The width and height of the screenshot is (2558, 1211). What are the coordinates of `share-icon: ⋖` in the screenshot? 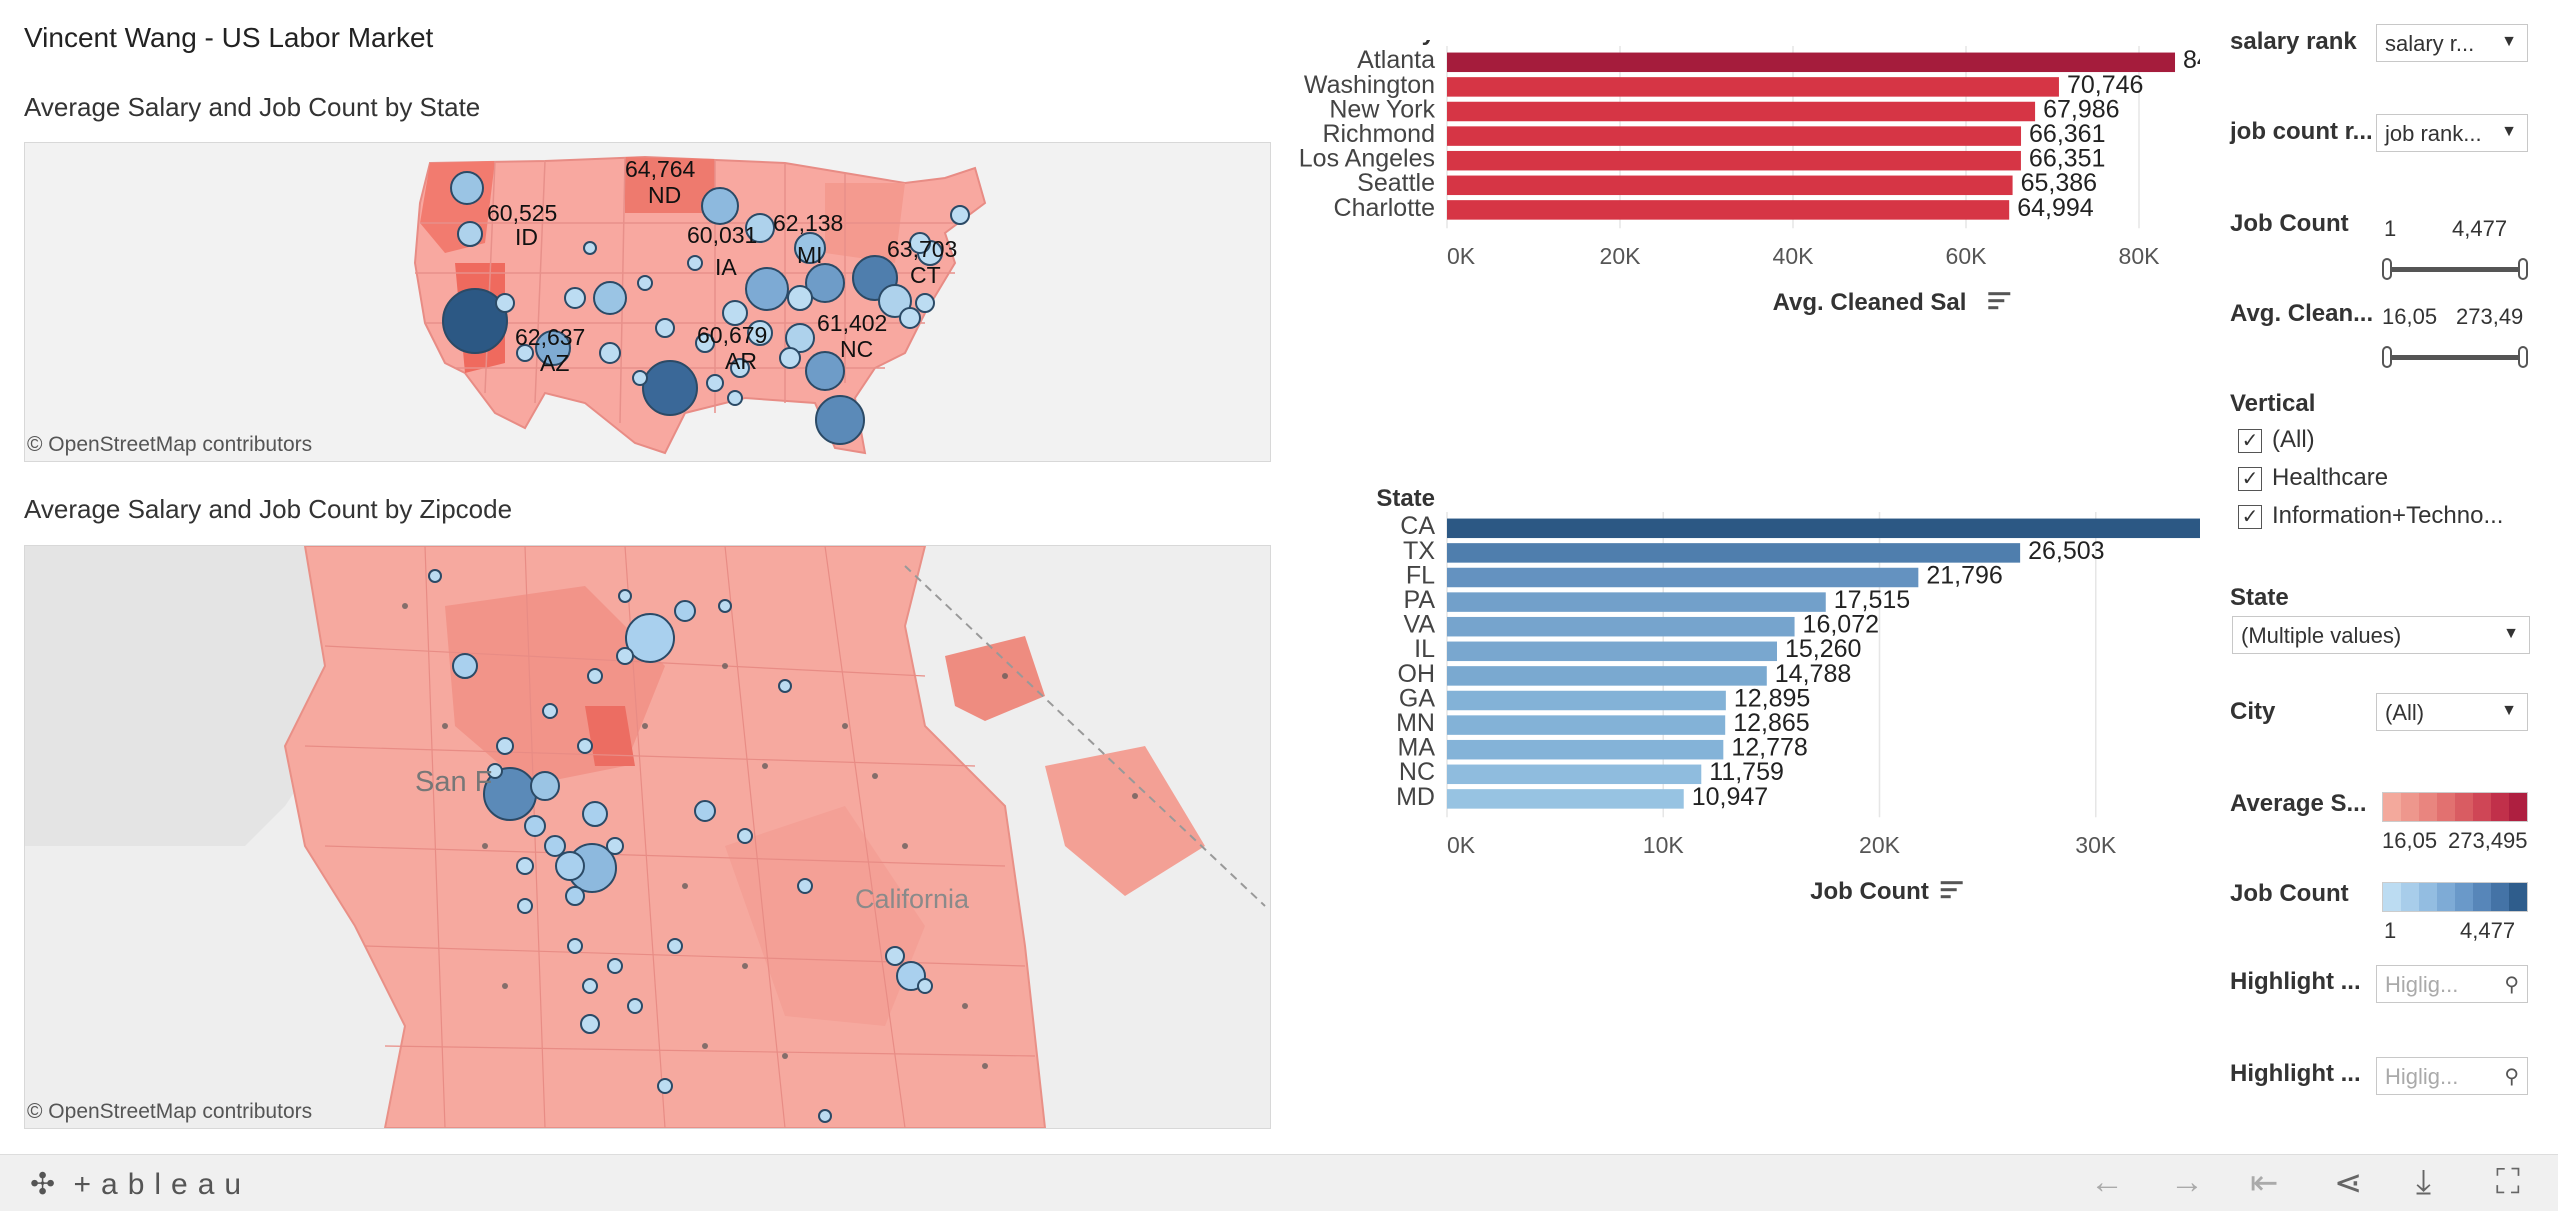 It's located at (2348, 1183).